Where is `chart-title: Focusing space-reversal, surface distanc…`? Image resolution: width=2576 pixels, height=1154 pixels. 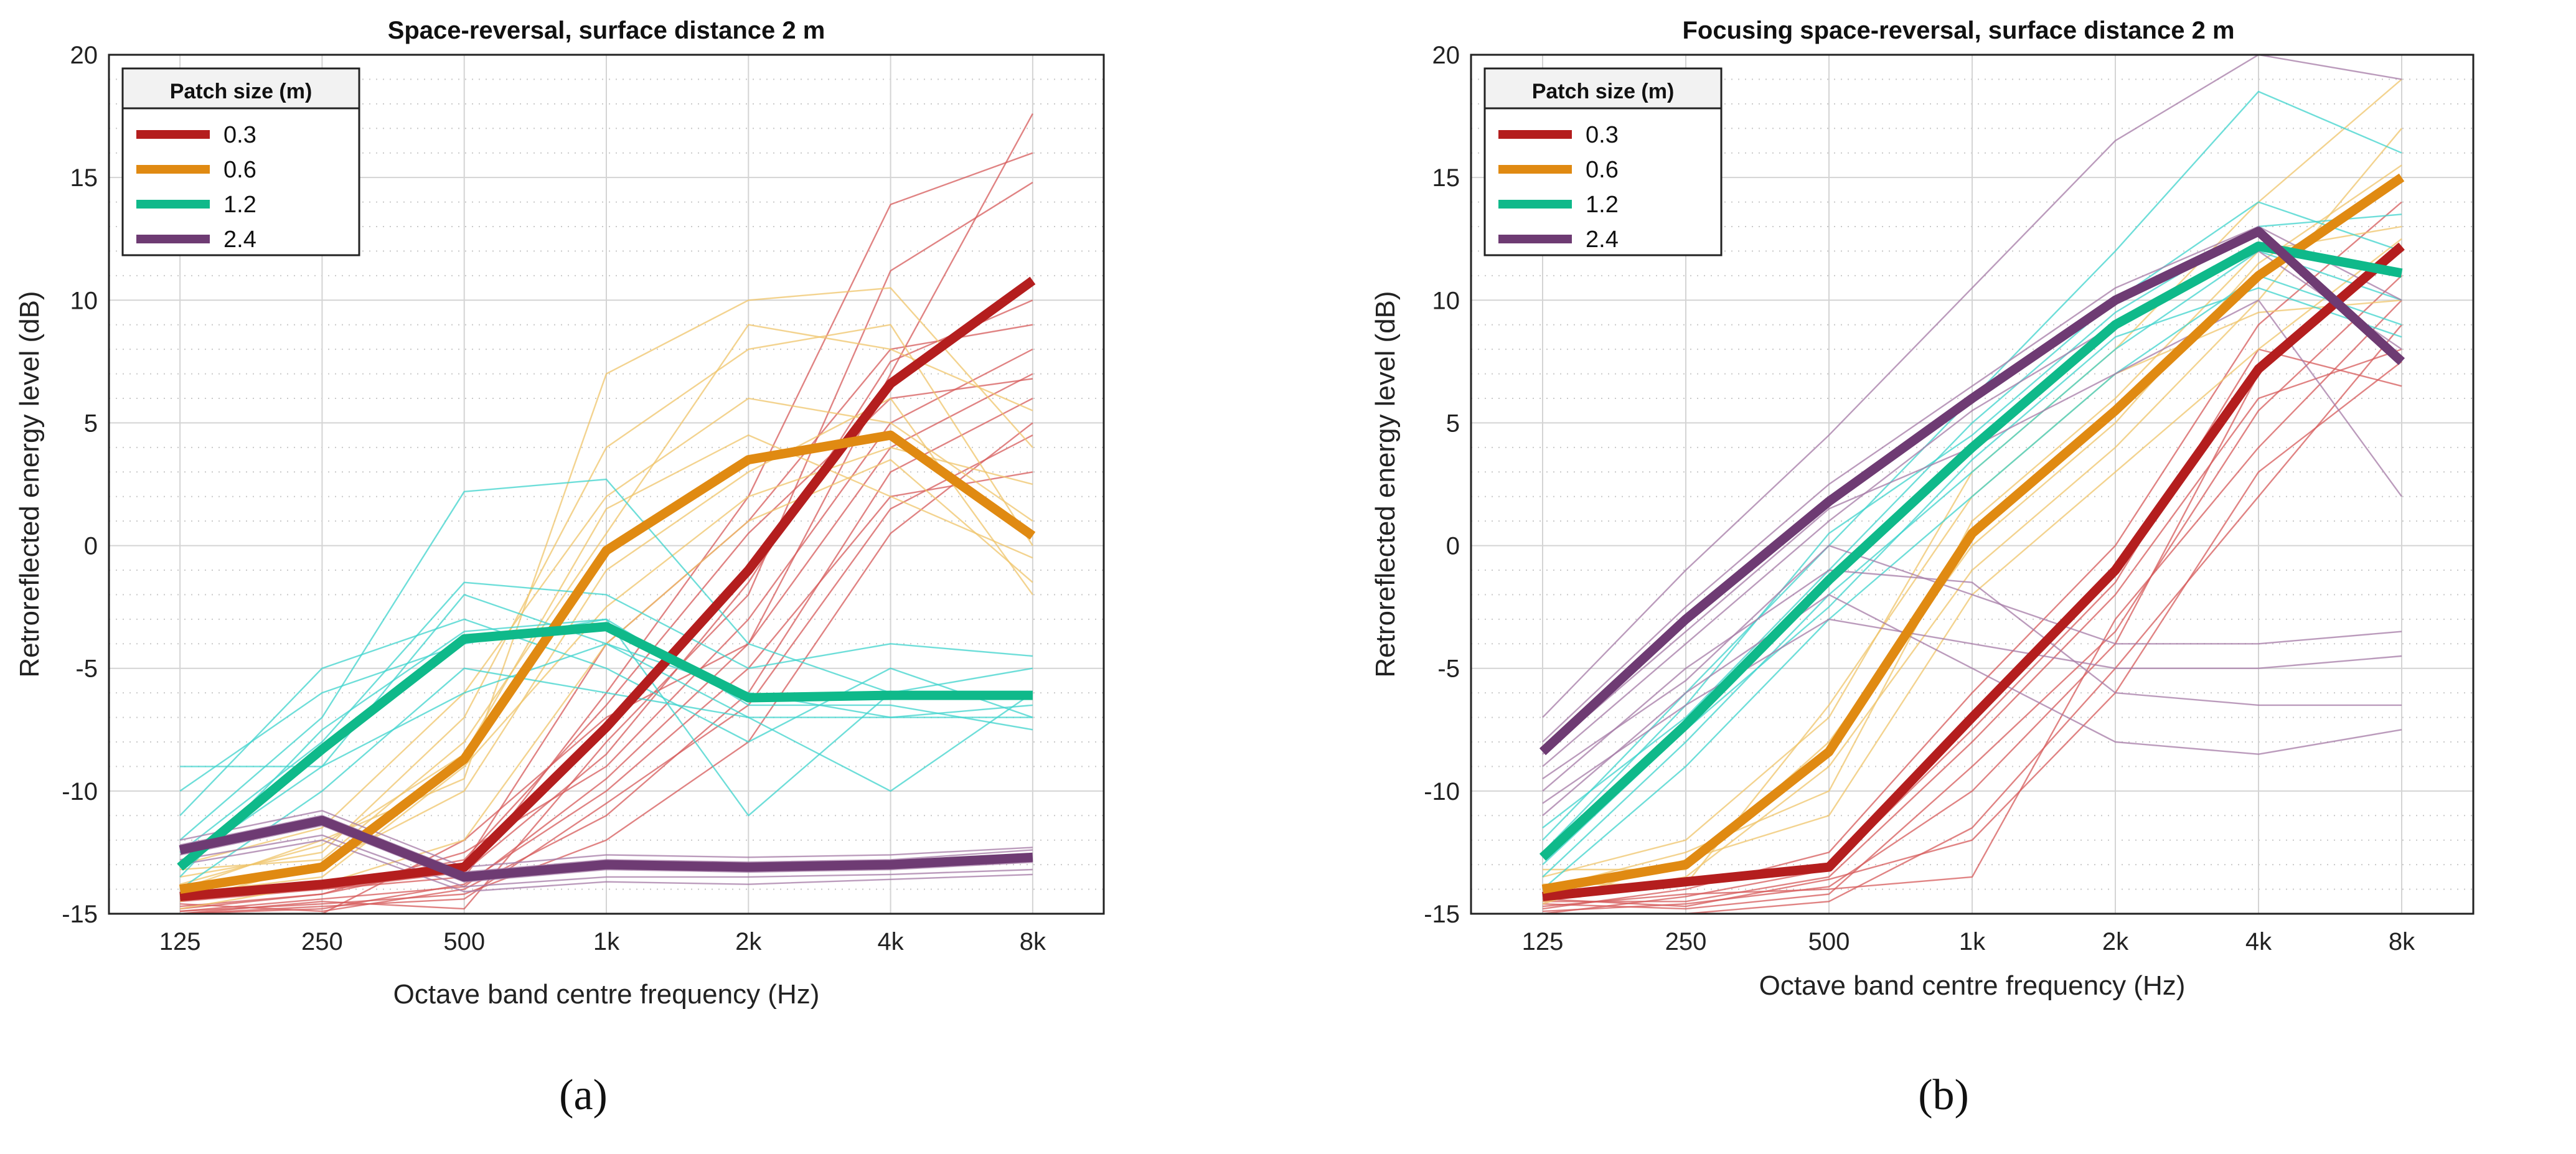 chart-title: Focusing space-reversal, surface distanc… is located at coordinates (1958, 30).